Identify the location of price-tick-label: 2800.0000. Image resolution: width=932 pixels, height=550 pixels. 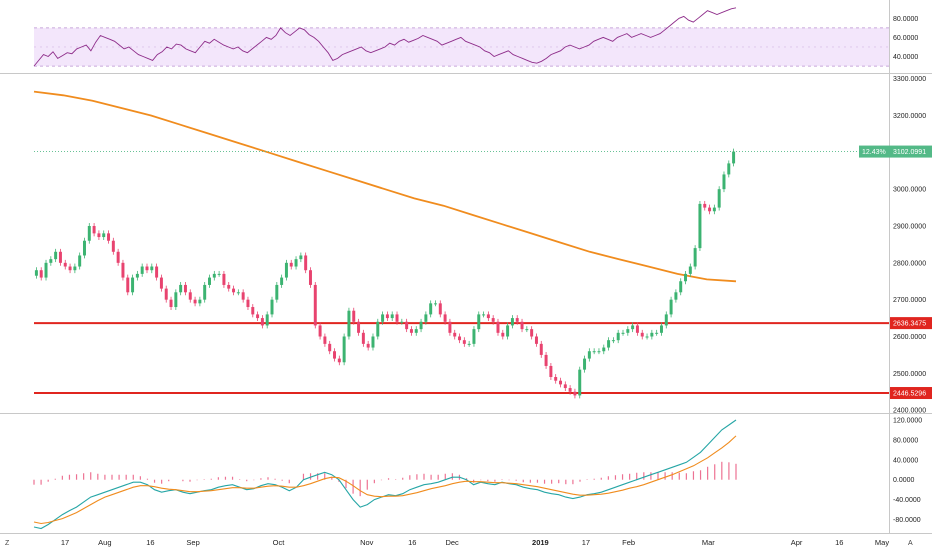
(909, 263).